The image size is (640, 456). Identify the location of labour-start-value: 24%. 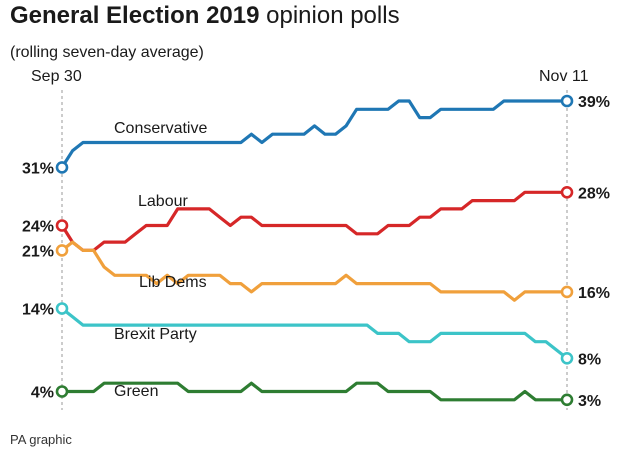
(38, 227).